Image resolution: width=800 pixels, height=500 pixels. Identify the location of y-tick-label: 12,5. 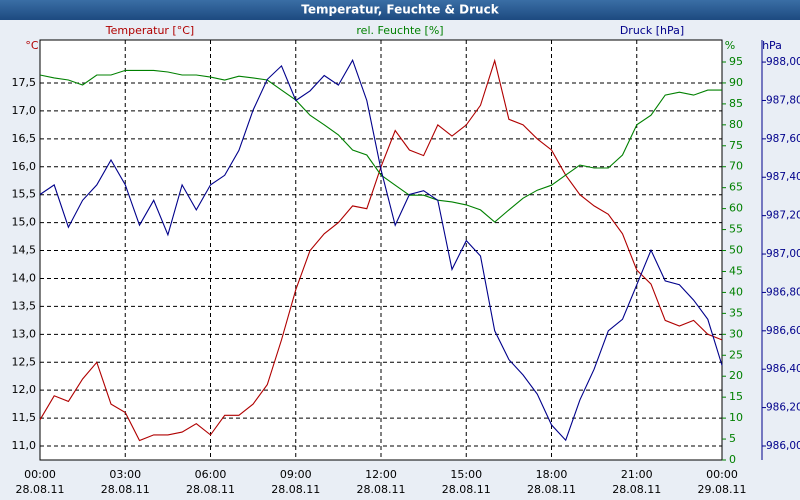
(24, 361).